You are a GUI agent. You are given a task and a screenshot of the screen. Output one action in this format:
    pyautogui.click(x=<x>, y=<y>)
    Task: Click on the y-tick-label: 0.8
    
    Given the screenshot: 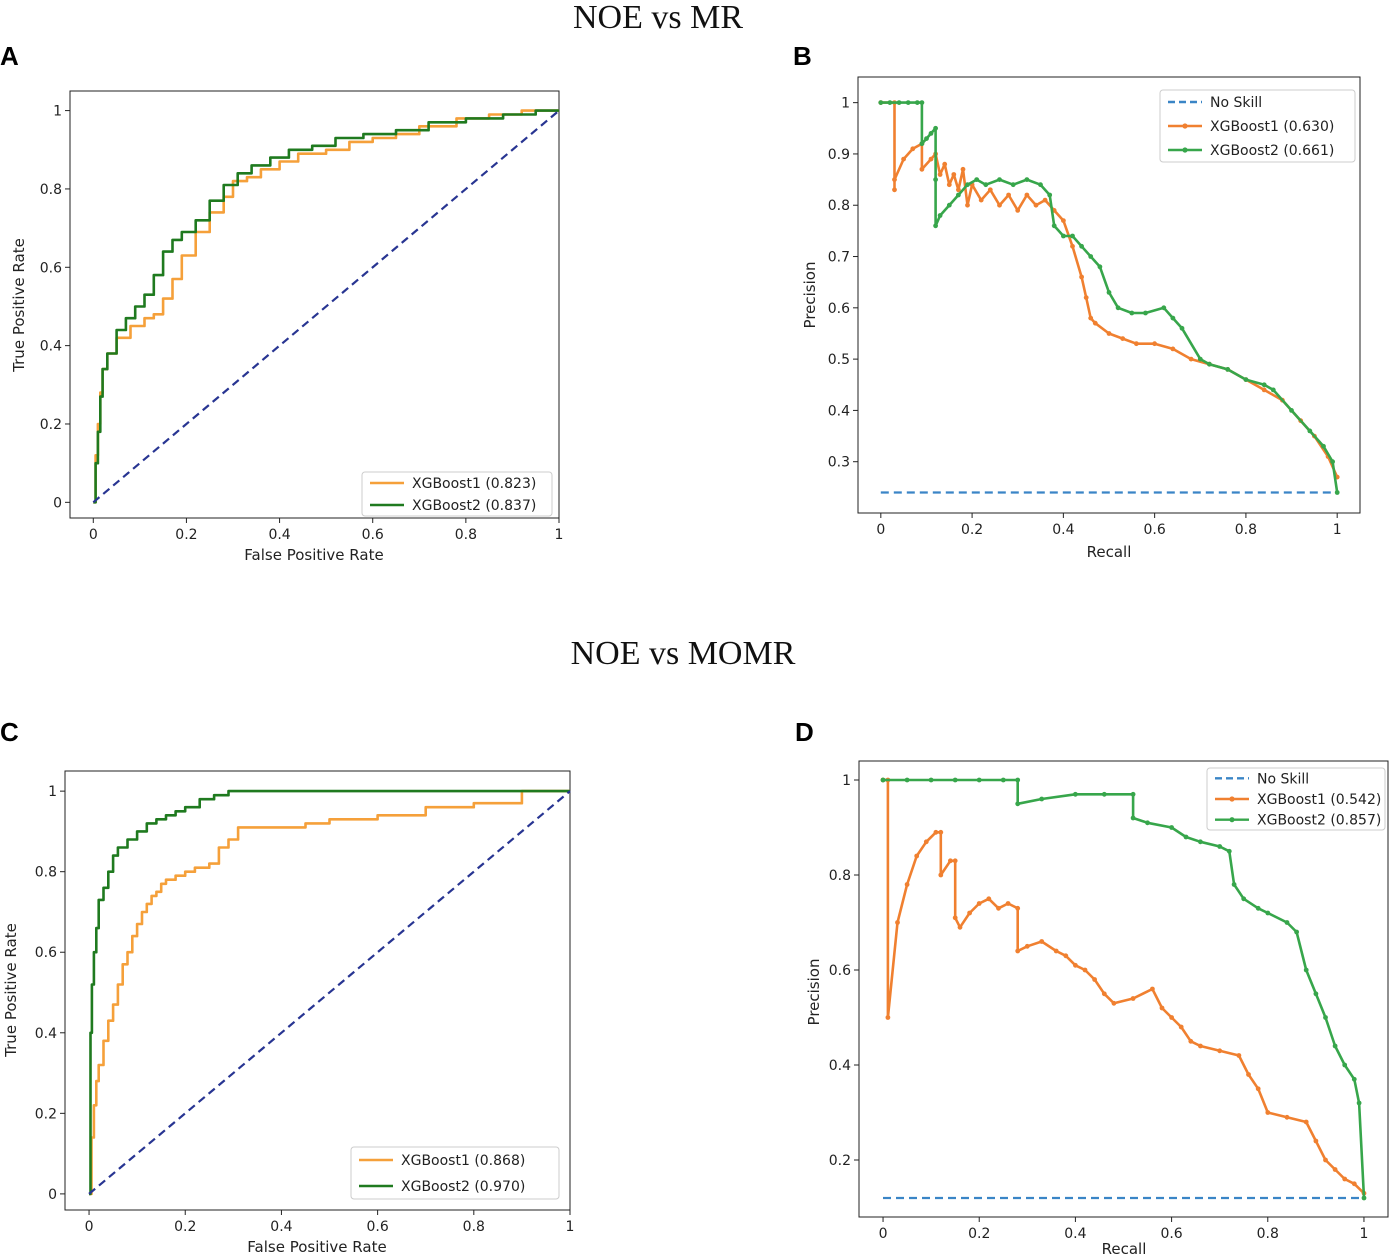 What is the action you would take?
    pyautogui.click(x=46, y=873)
    